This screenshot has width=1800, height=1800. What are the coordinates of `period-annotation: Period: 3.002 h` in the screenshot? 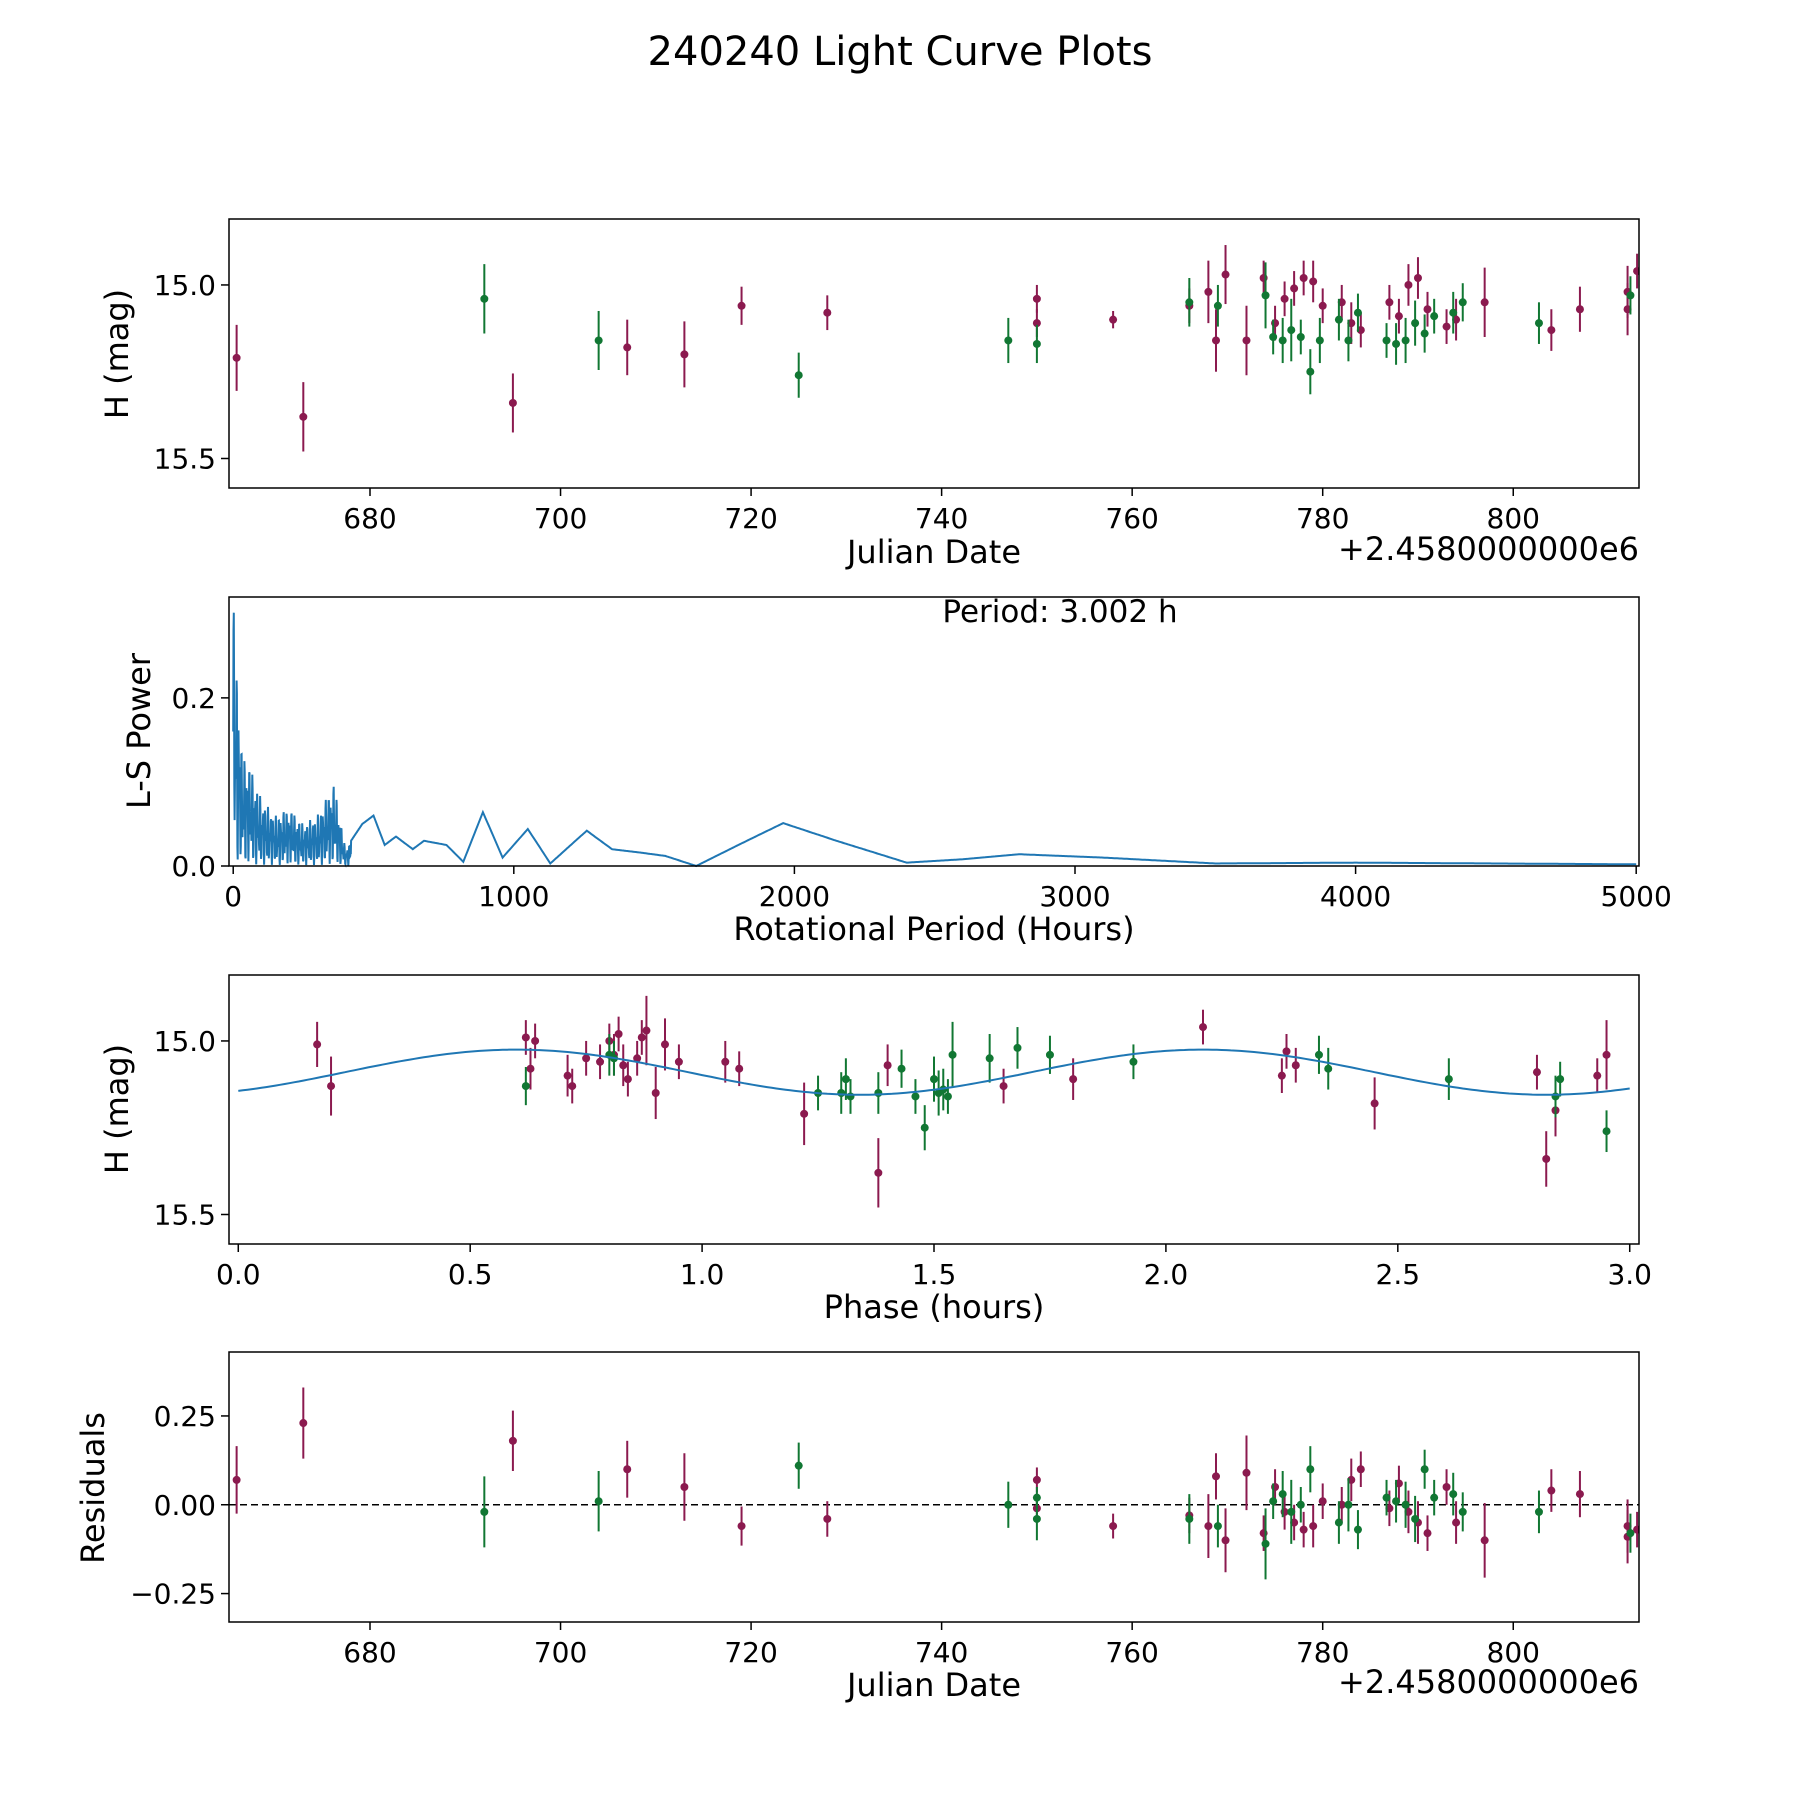 It's located at (1059, 612).